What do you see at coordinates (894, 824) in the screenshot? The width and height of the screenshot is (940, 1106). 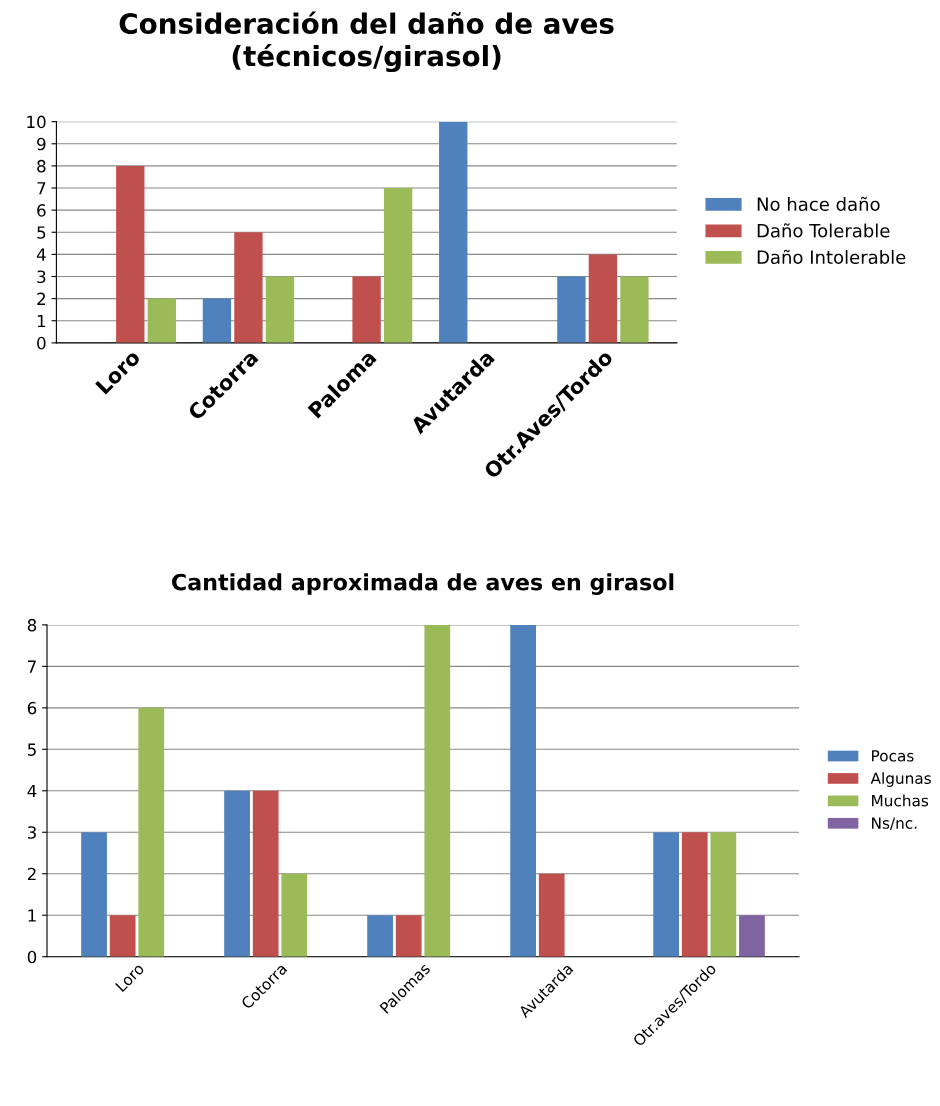 I see `legend-label: Ns/nc.` at bounding box center [894, 824].